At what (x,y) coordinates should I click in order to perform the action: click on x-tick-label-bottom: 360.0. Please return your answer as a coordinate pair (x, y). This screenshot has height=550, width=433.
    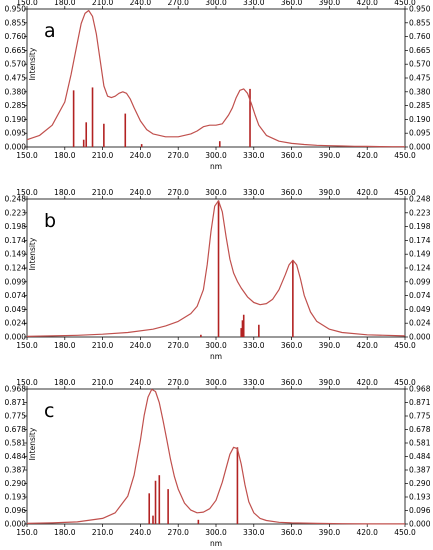
    Looking at the image, I should click on (292, 532).